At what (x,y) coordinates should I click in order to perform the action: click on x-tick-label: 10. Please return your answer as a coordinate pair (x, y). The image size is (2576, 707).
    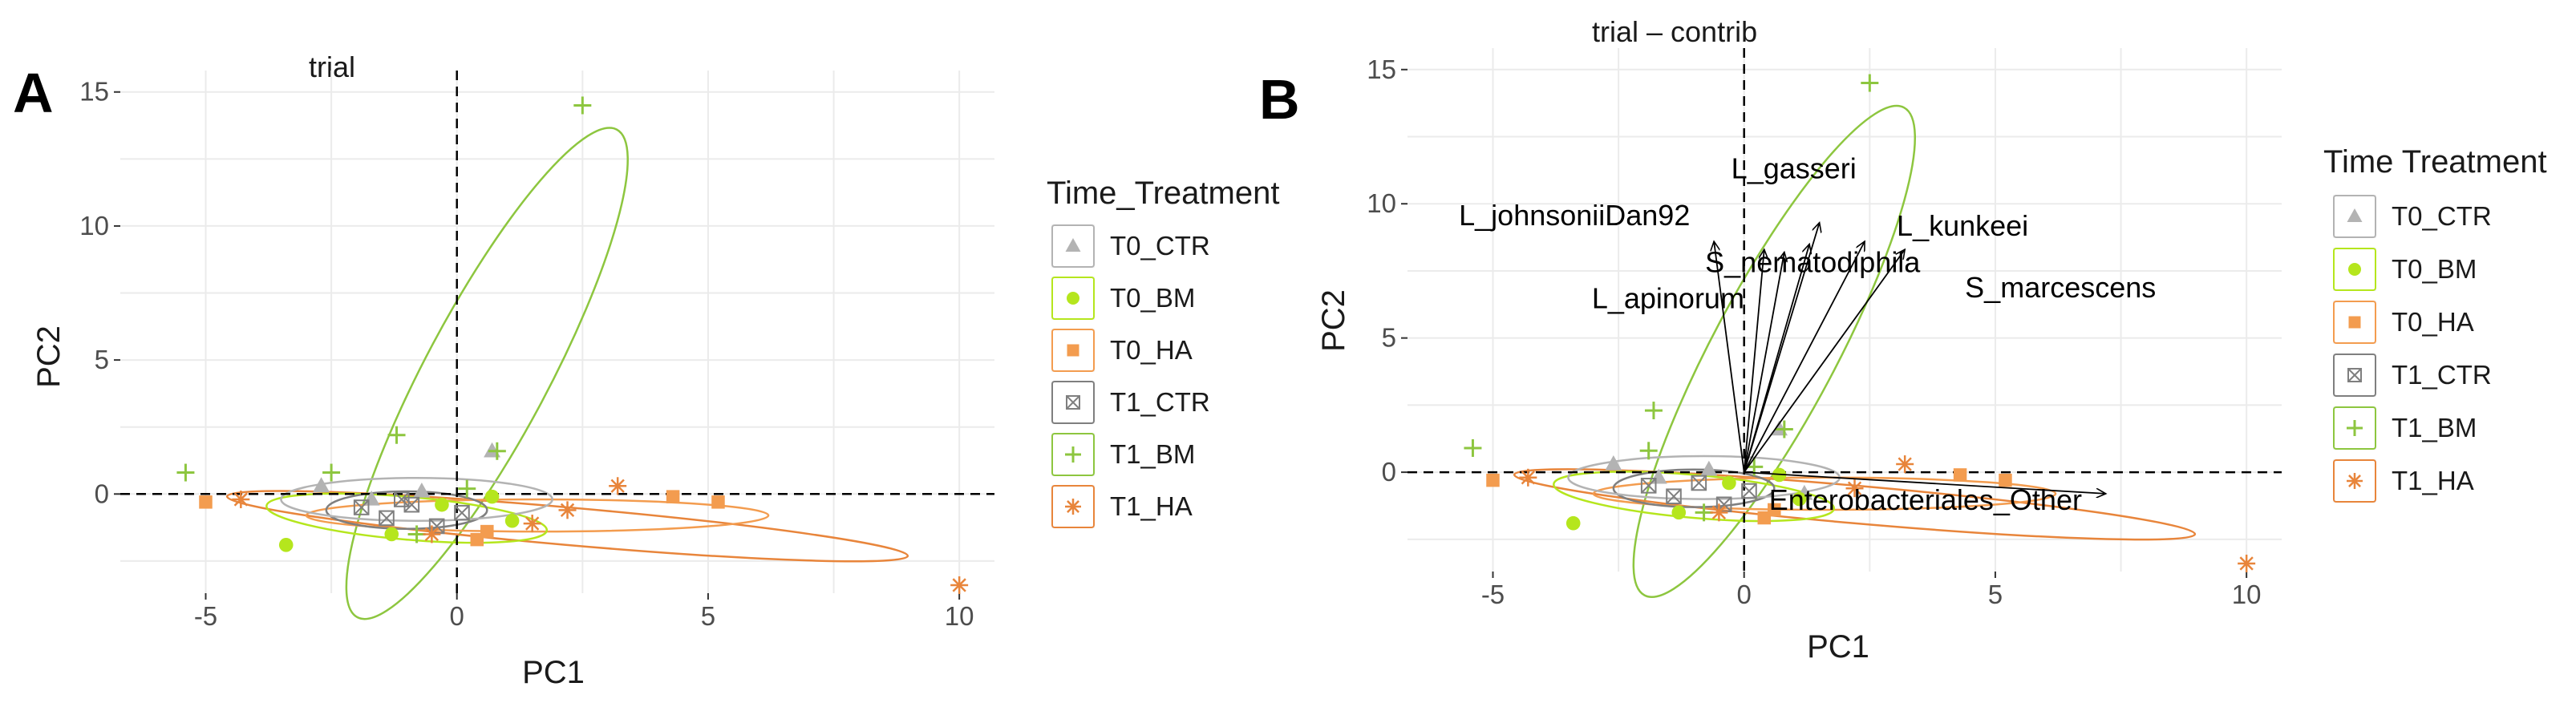
    Looking at the image, I should click on (960, 616).